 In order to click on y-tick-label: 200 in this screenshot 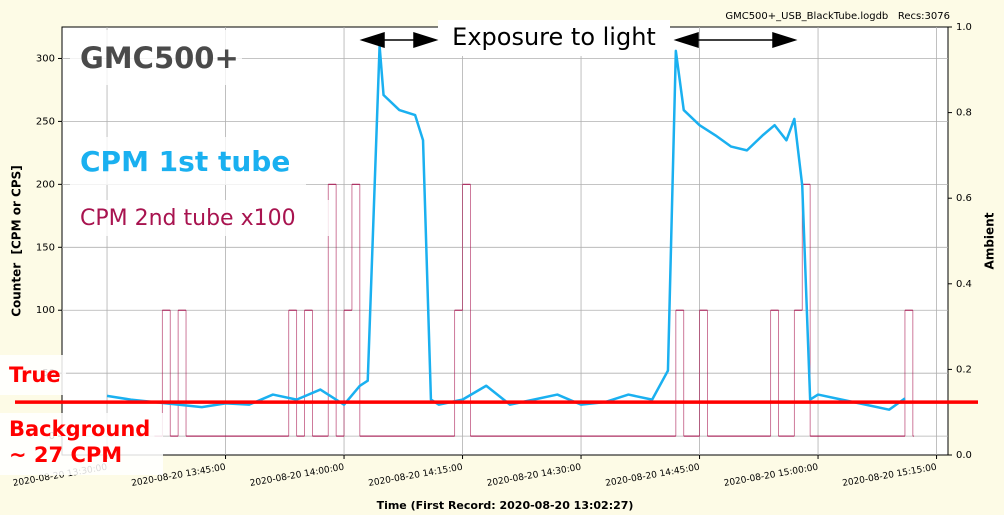, I will do `click(45, 184)`.